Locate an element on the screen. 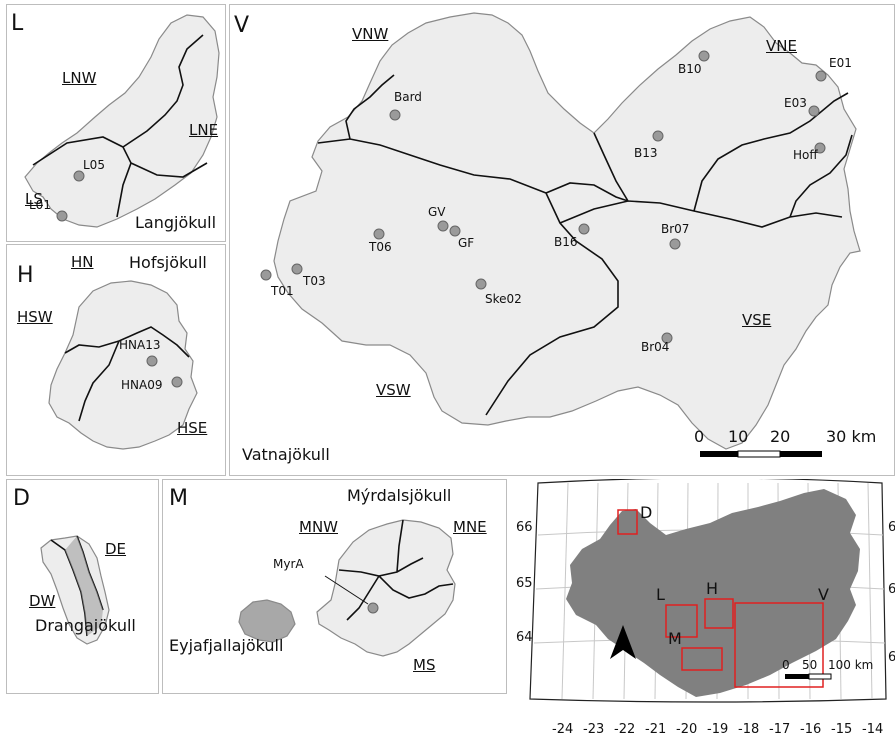  region-label-vsw: VSW is located at coordinates (393, 390).